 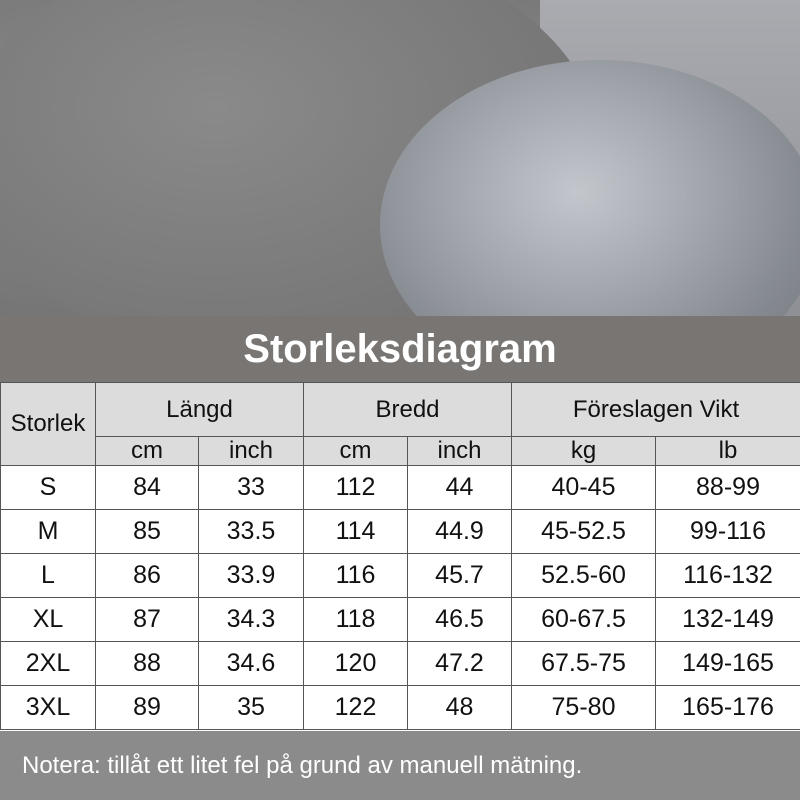 I want to click on size-cell: XL, so click(x=48, y=619).